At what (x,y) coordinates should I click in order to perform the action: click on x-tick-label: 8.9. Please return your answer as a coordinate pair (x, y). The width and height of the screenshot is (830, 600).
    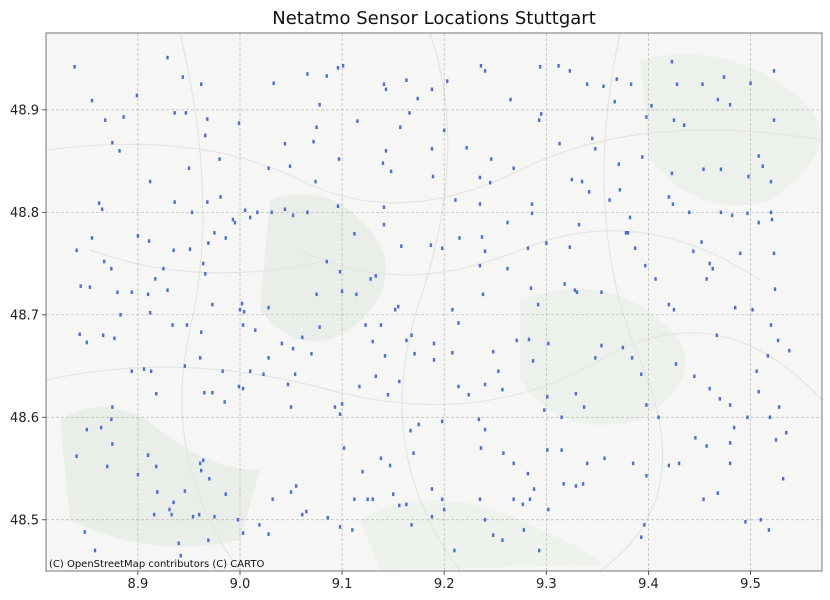
    Looking at the image, I should click on (138, 584).